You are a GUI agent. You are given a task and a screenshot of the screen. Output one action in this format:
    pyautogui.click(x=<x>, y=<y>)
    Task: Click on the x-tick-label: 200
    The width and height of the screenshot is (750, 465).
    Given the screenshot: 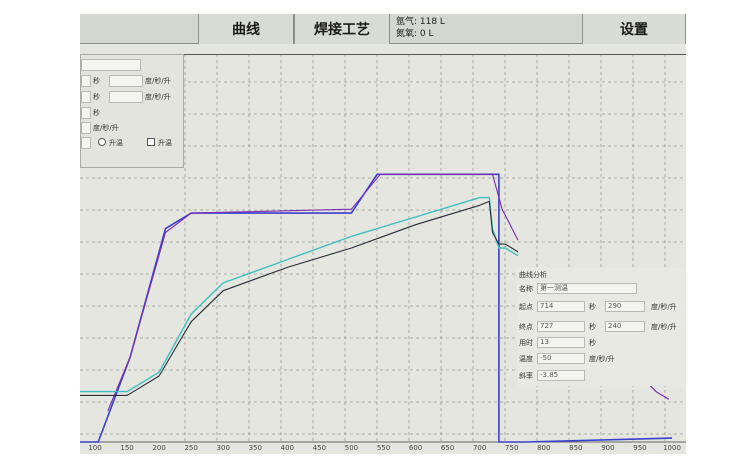 What is the action you would take?
    pyautogui.click(x=158, y=448)
    